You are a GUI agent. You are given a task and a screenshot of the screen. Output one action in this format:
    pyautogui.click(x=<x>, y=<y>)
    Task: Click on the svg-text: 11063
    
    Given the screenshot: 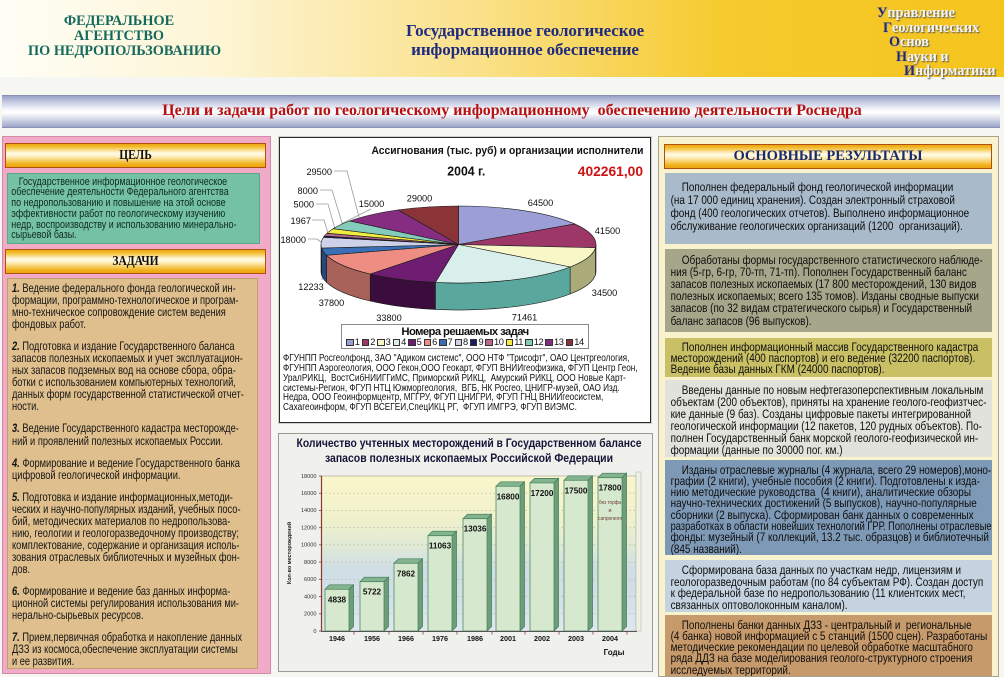 What is the action you would take?
    pyautogui.click(x=440, y=546)
    